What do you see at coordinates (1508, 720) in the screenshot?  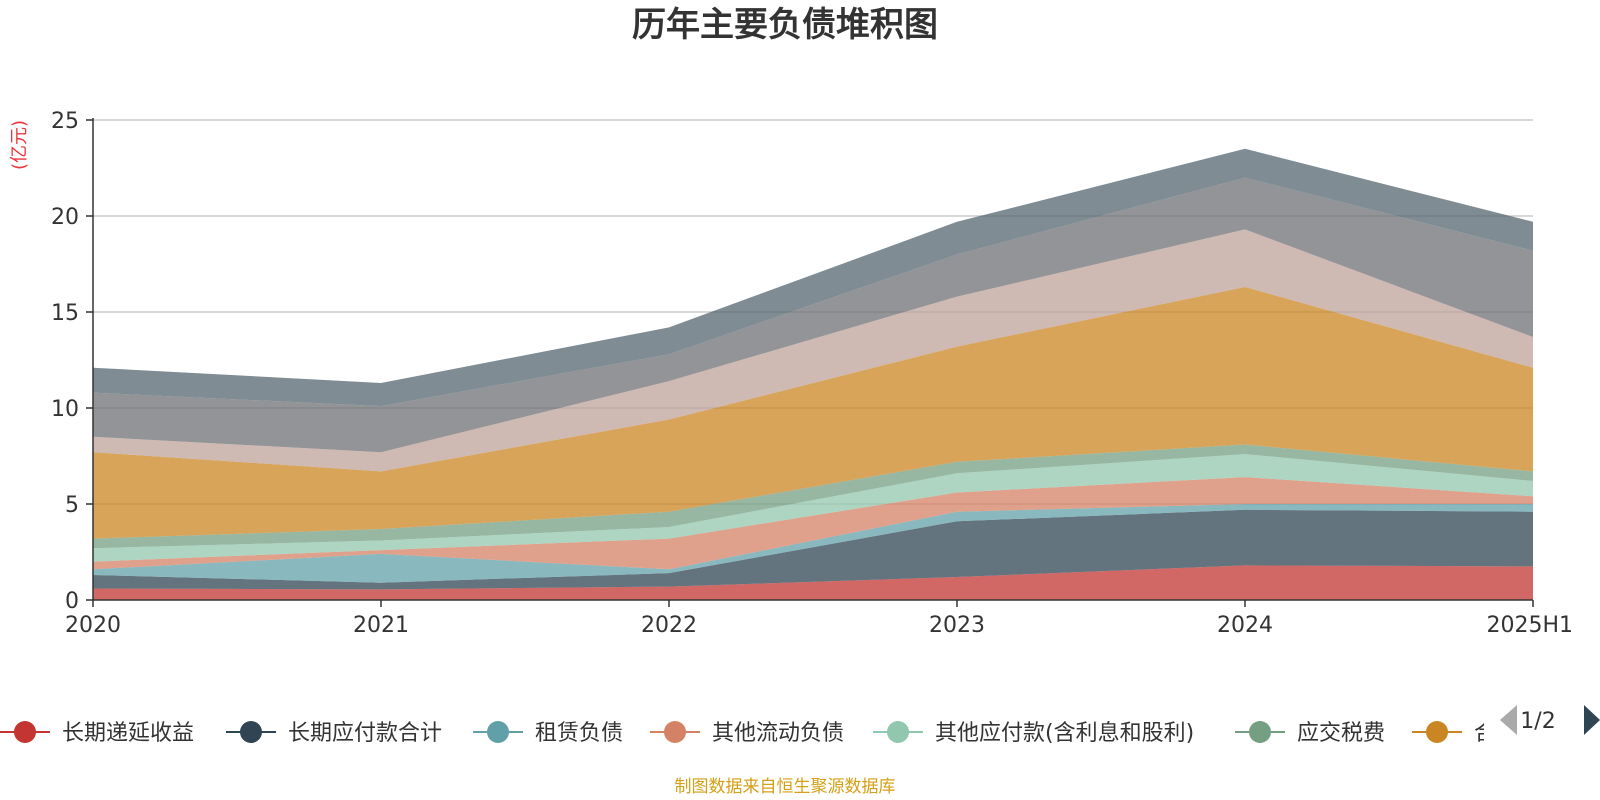 I see `triangle-left-icon` at bounding box center [1508, 720].